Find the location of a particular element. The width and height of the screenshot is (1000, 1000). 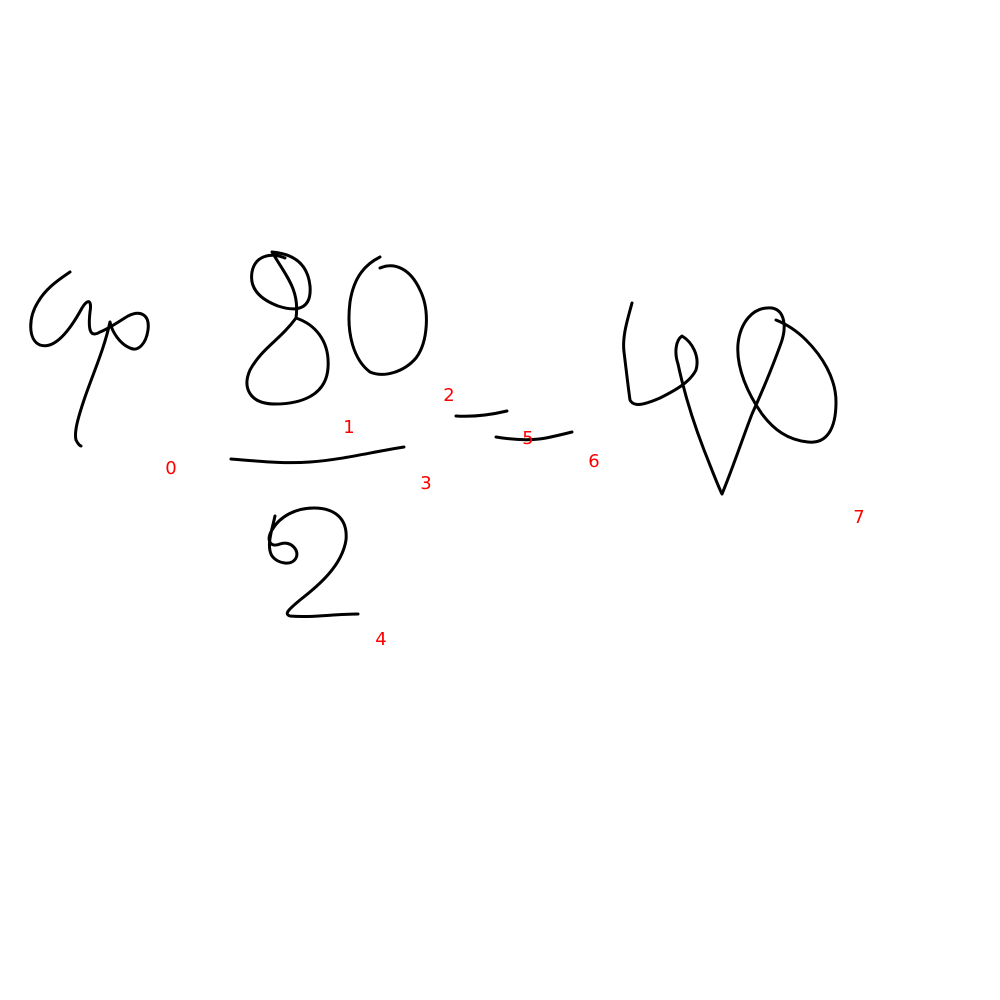

stroke-label-5: 5 is located at coordinates (527, 438).